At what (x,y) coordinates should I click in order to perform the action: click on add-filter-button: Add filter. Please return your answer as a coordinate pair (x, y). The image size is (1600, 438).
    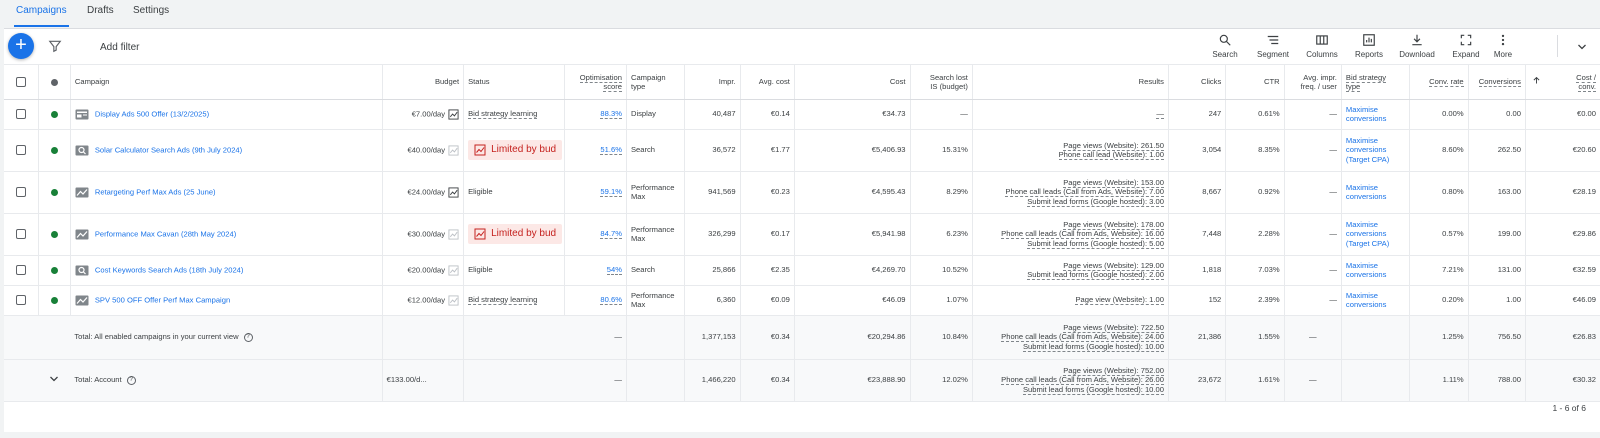
    Looking at the image, I should click on (120, 47).